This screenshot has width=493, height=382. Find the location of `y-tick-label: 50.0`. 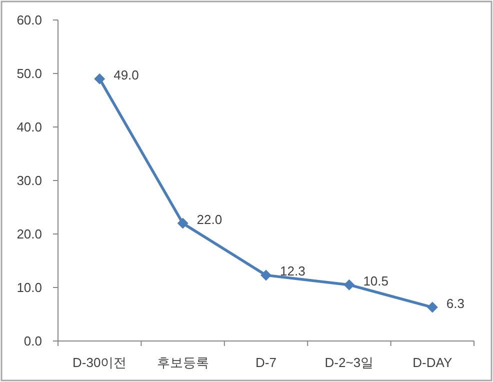

y-tick-label: 50.0 is located at coordinates (29, 73).